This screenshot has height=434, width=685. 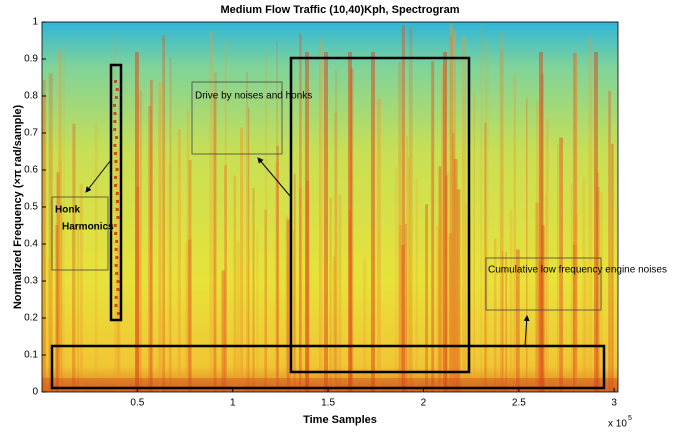 I want to click on x-axis-label: Time Samples, so click(x=340, y=420).